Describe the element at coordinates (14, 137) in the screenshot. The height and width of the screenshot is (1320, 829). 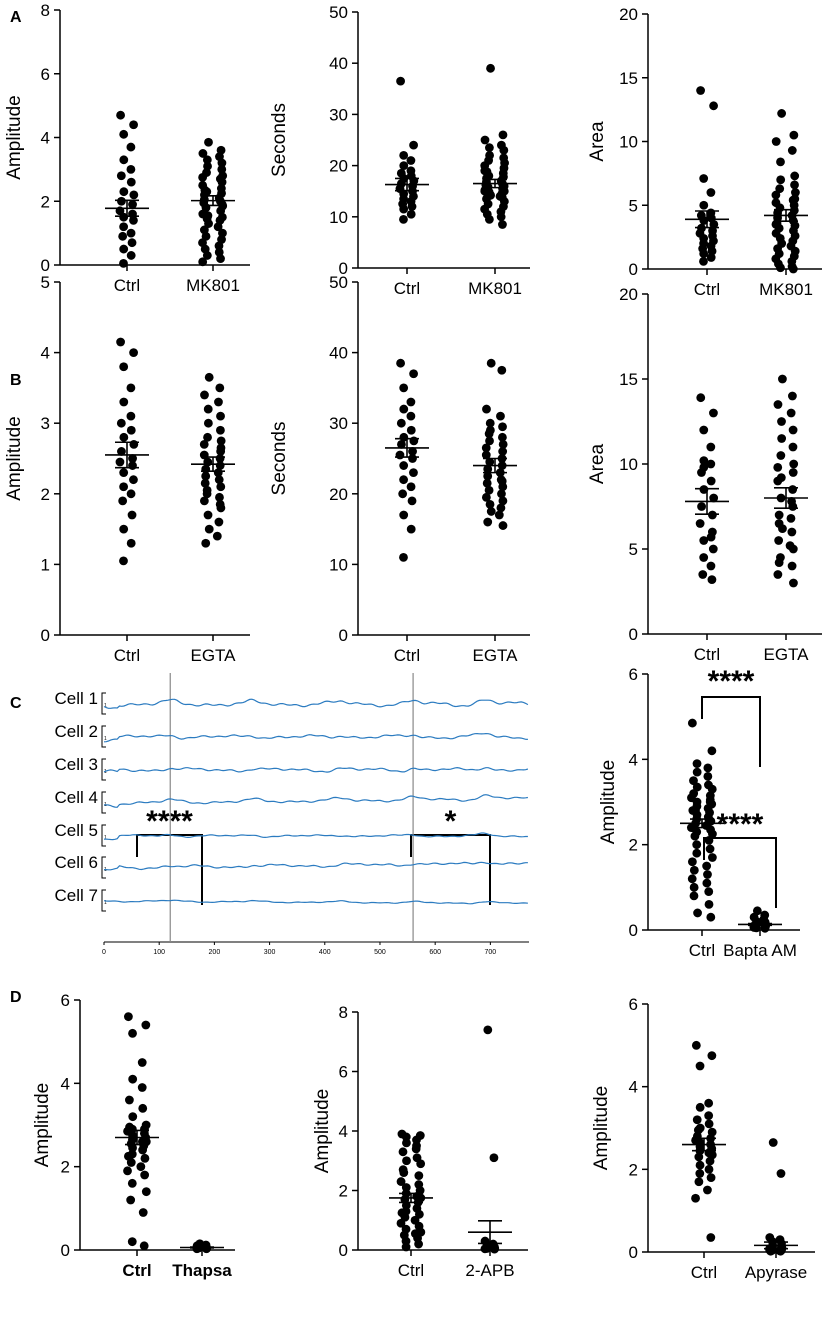
I see `y-axis-label: Amplitude` at that location.